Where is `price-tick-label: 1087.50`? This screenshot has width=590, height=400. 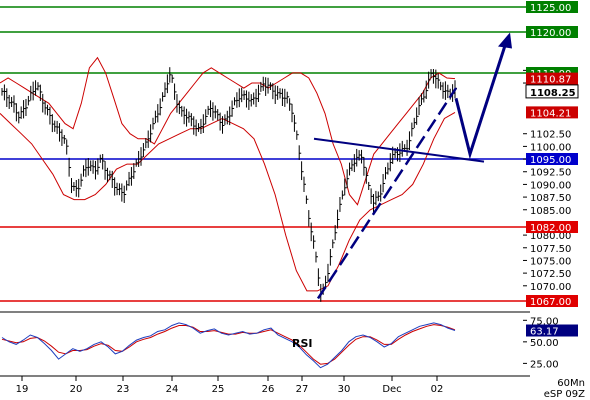
price-tick-label: 1087.50 is located at coordinates (550, 198).